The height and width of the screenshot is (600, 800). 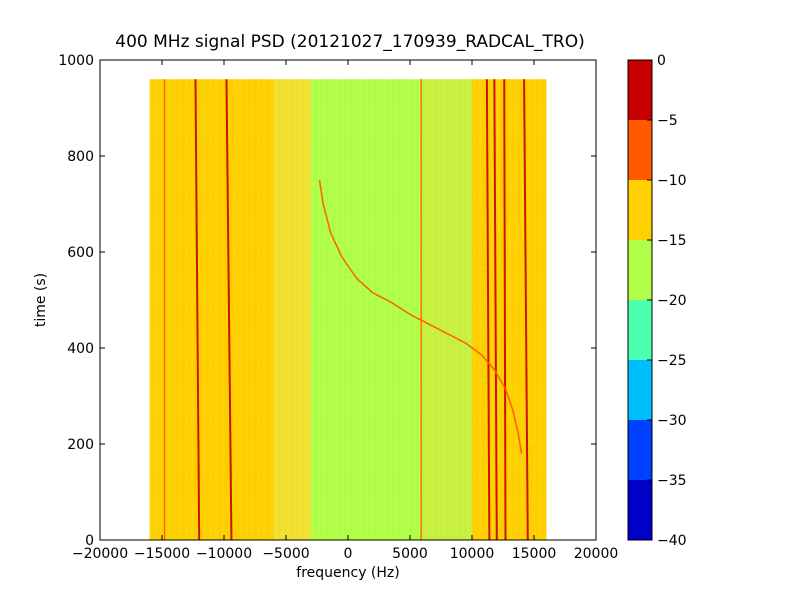 I want to click on colorbar-levels, so click(x=640, y=300).